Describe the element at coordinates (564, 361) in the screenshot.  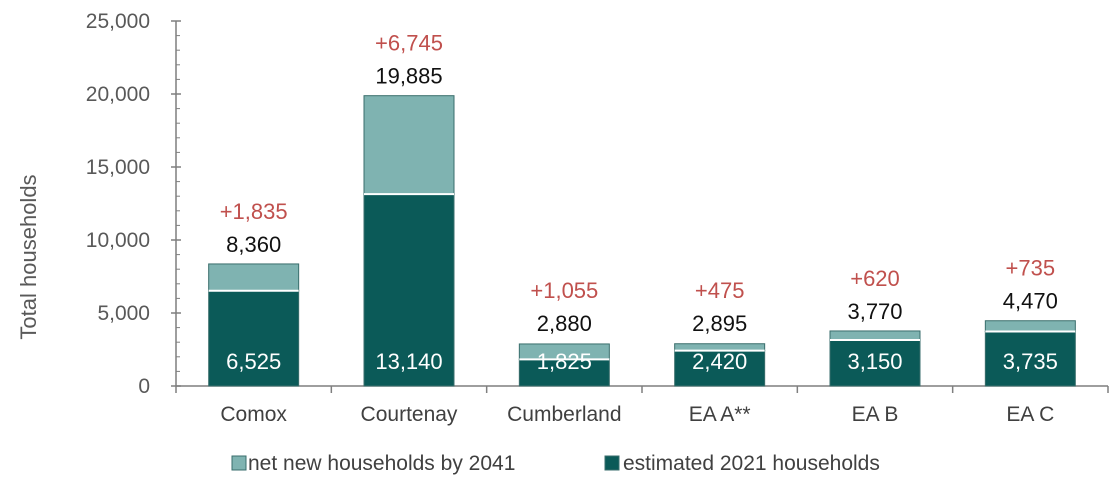
I see `base-value-label: 1,825` at that location.